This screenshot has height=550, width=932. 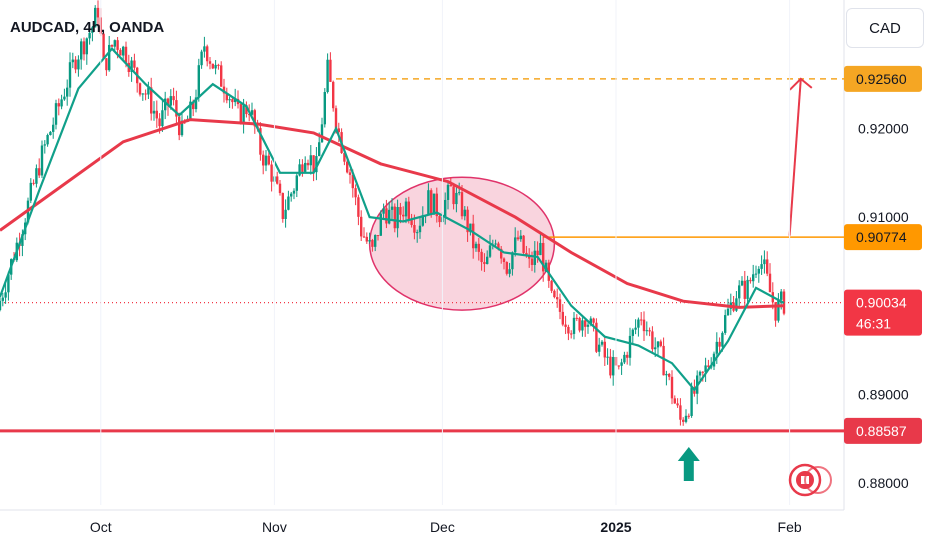 I want to click on symbol-title: AUDCAD, 4h, OANDA, so click(x=87, y=27).